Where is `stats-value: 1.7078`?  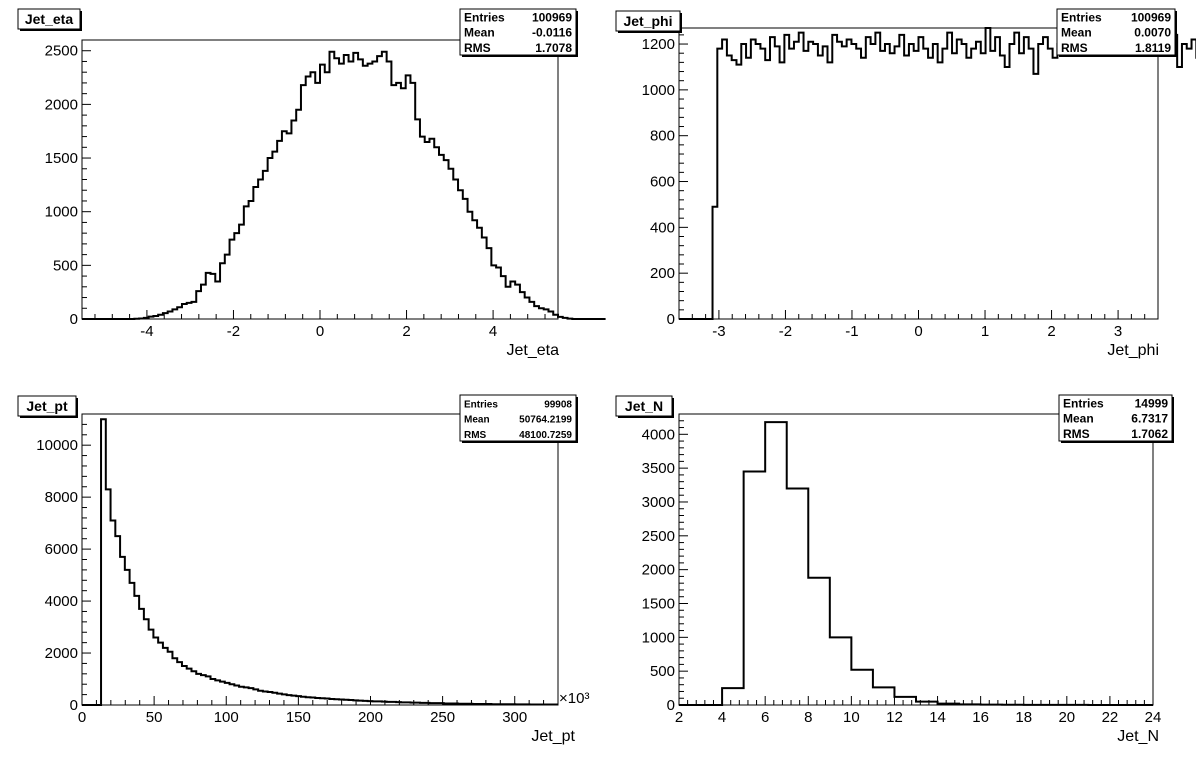 stats-value: 1.7078 is located at coordinates (553, 48).